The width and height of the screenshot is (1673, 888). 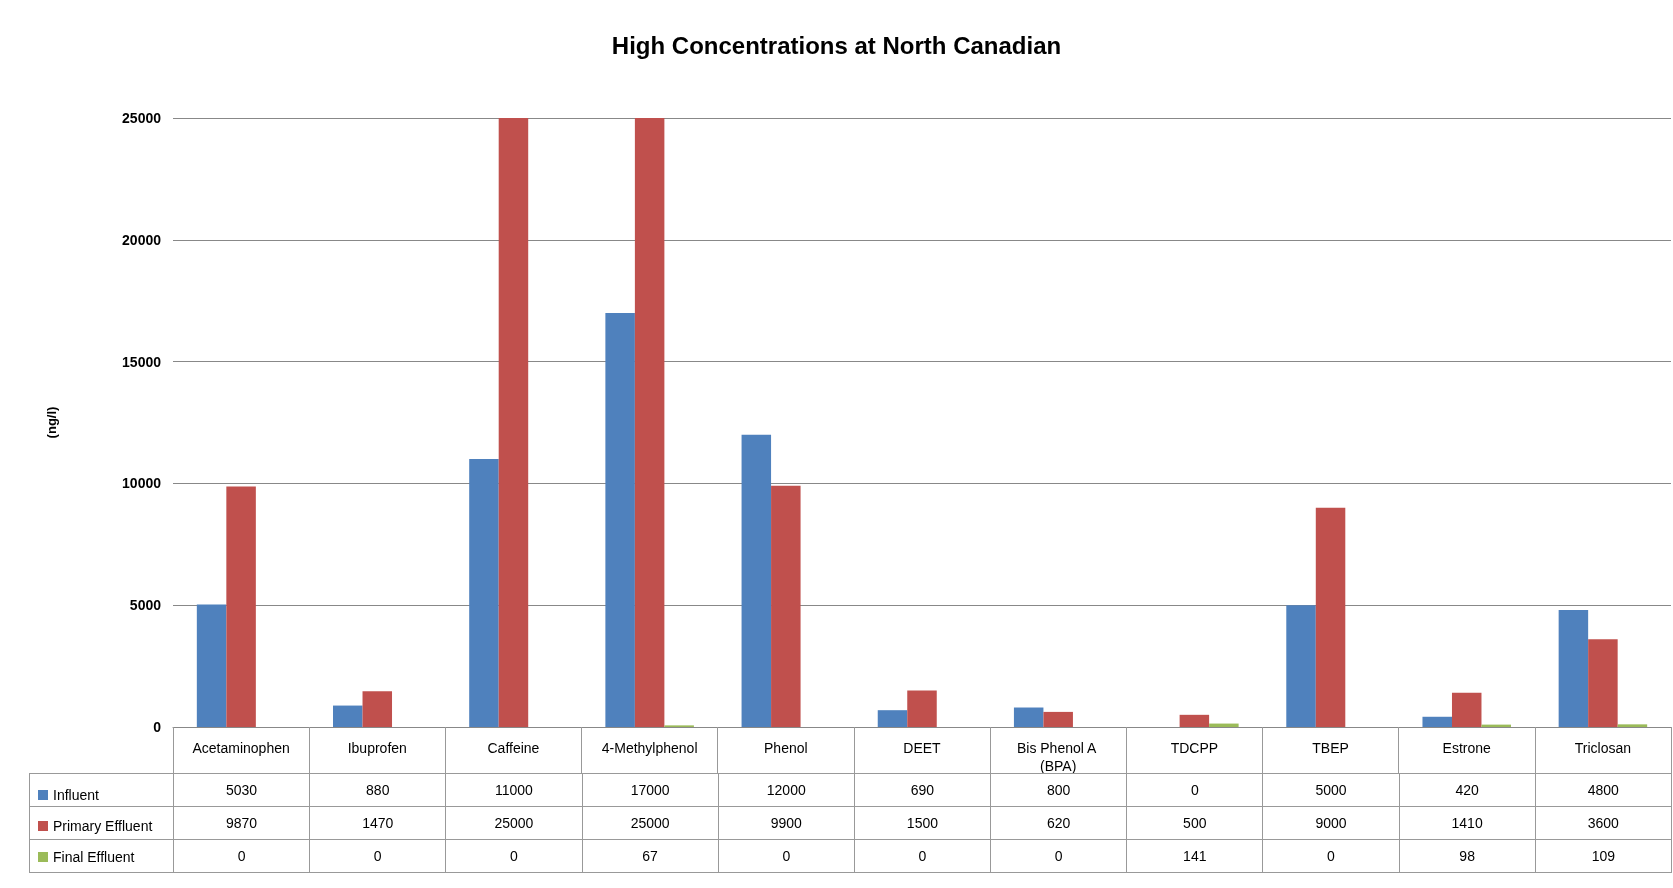 I want to click on y-tick-label: 5000, so click(x=145, y=605).